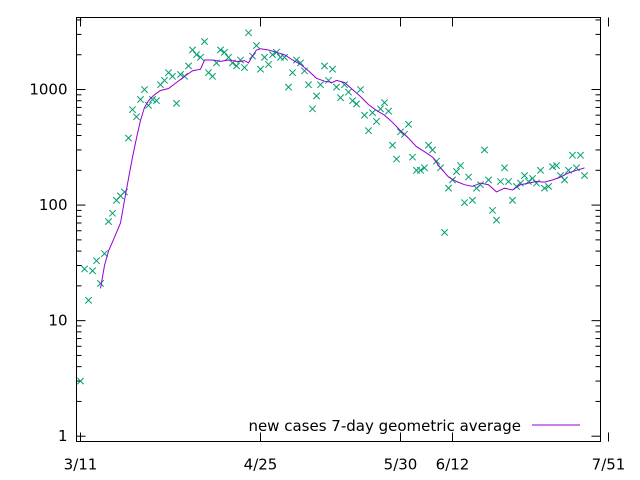 The image size is (640, 480). Describe the element at coordinates (48, 90) in the screenshot. I see `y-tick-label: 1000` at that location.